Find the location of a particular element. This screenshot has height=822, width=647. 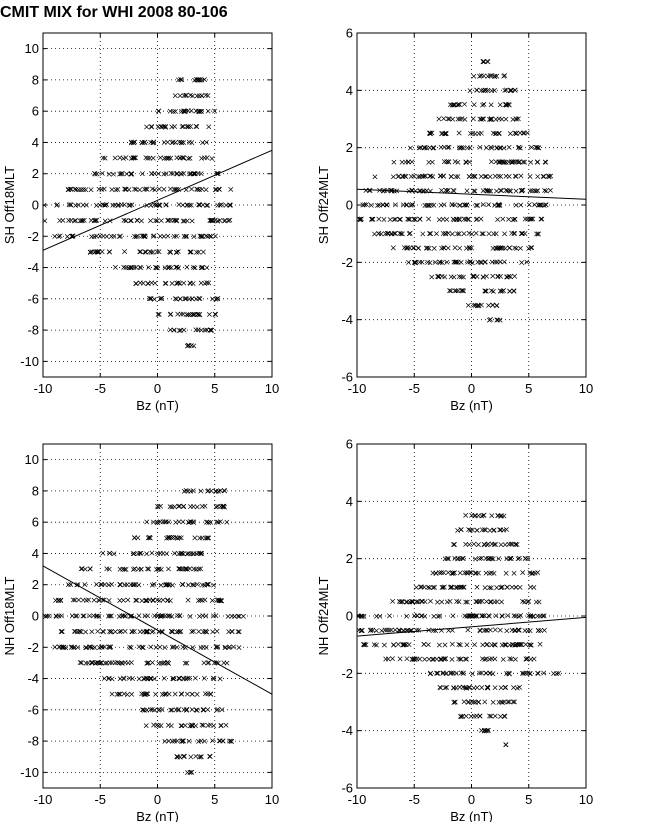

y-tick-label: 0 is located at coordinates (35, 205).